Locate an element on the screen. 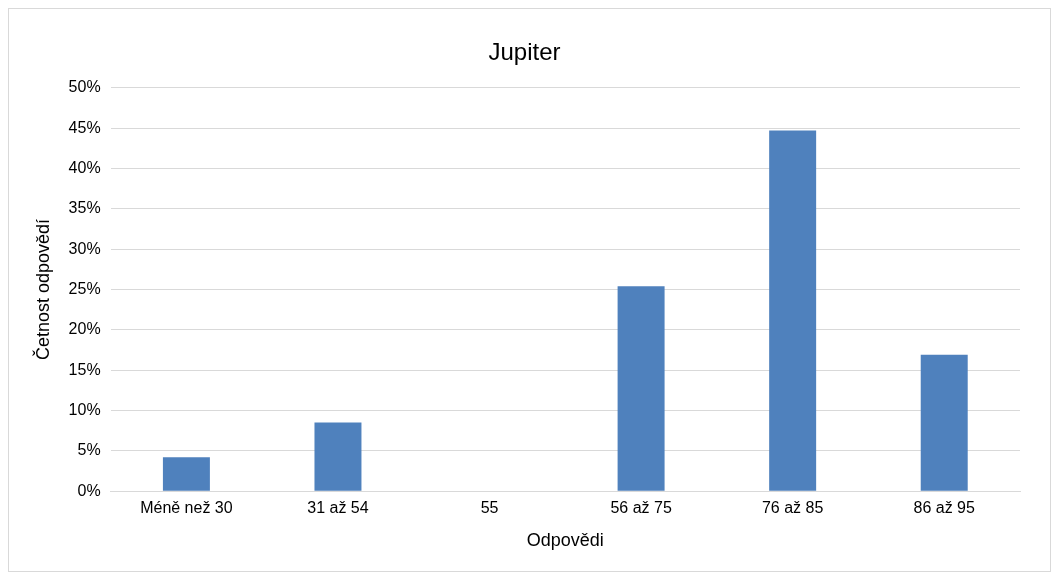 The height and width of the screenshot is (580, 1059). y-tick-label: 40% is located at coordinates (84, 167).